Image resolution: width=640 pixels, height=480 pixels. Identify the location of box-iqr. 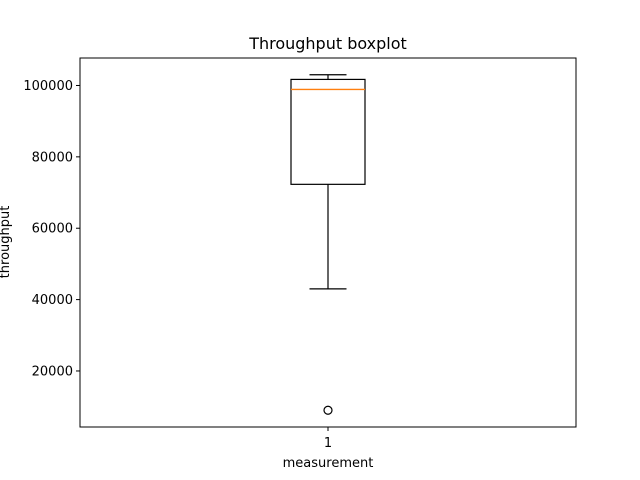
(328, 131).